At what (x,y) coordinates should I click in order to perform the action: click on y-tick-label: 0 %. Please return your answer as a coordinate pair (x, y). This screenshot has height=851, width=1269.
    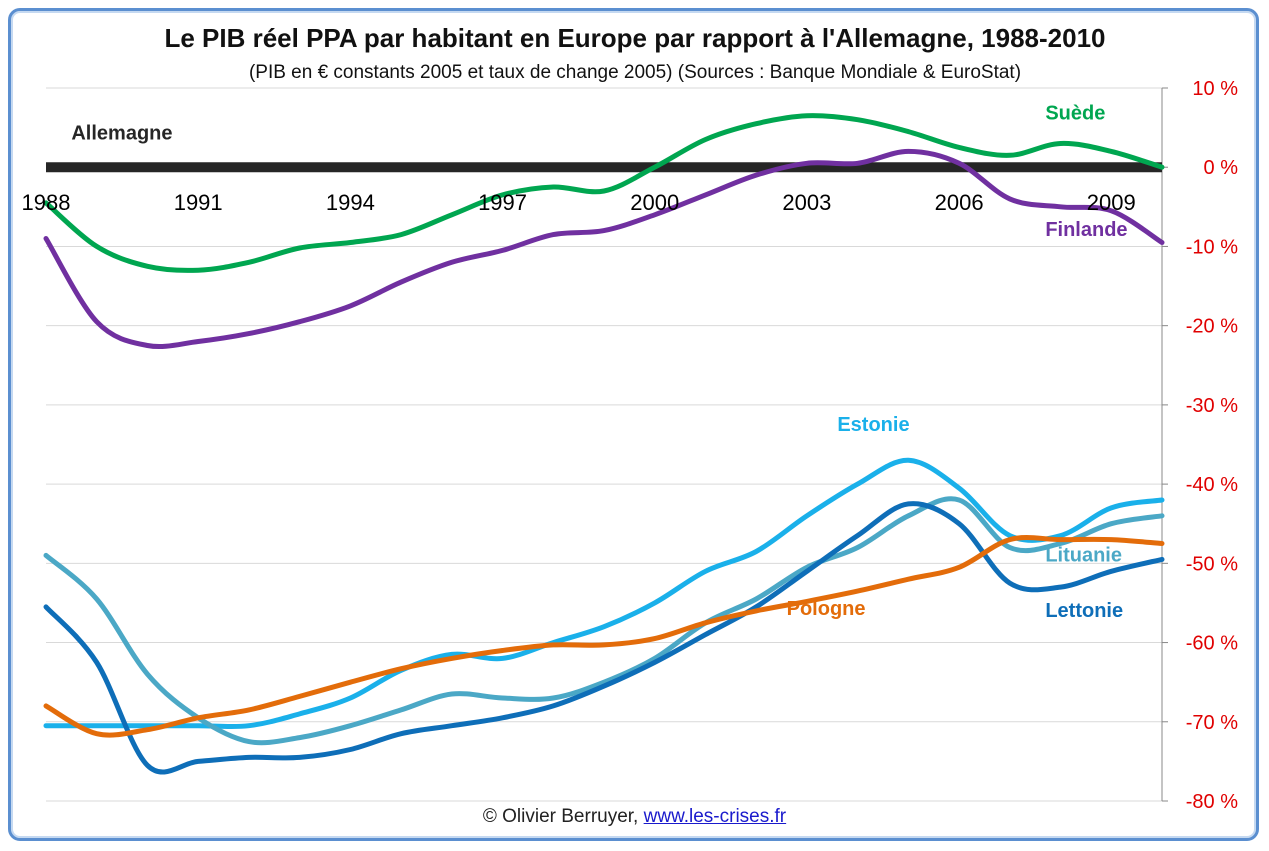
    Looking at the image, I should click on (1221, 168).